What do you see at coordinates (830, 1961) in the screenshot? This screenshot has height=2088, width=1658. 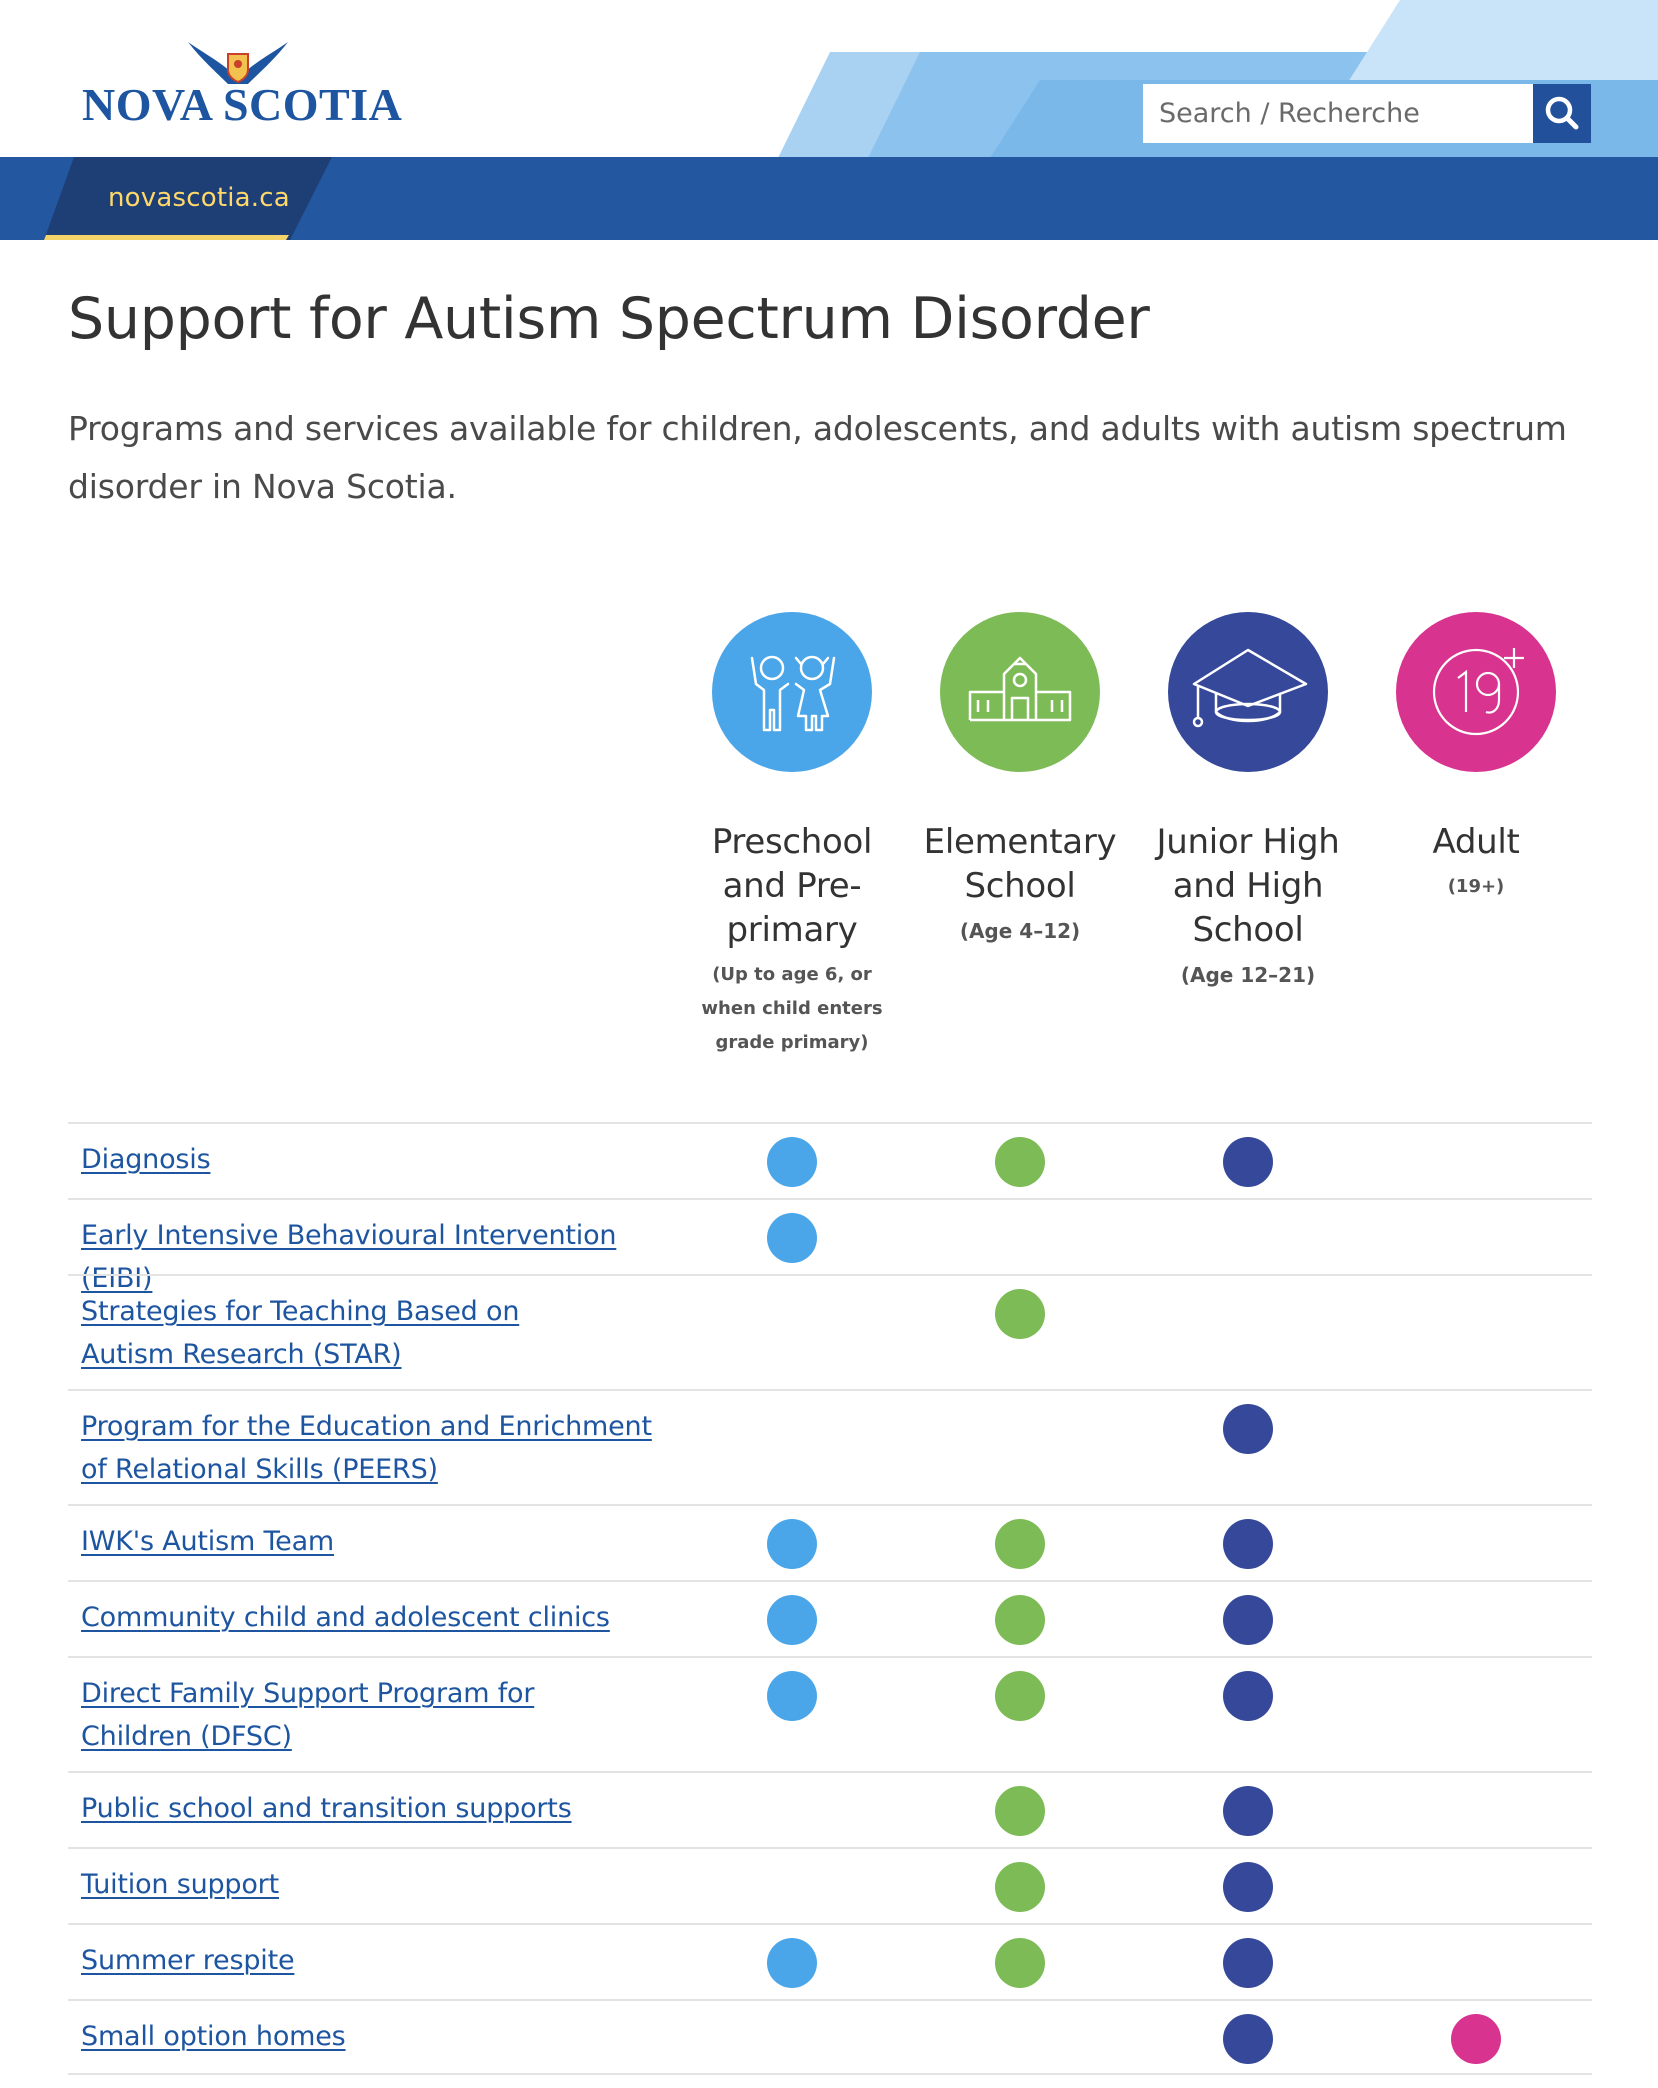 I see `table-row: Summer respite` at bounding box center [830, 1961].